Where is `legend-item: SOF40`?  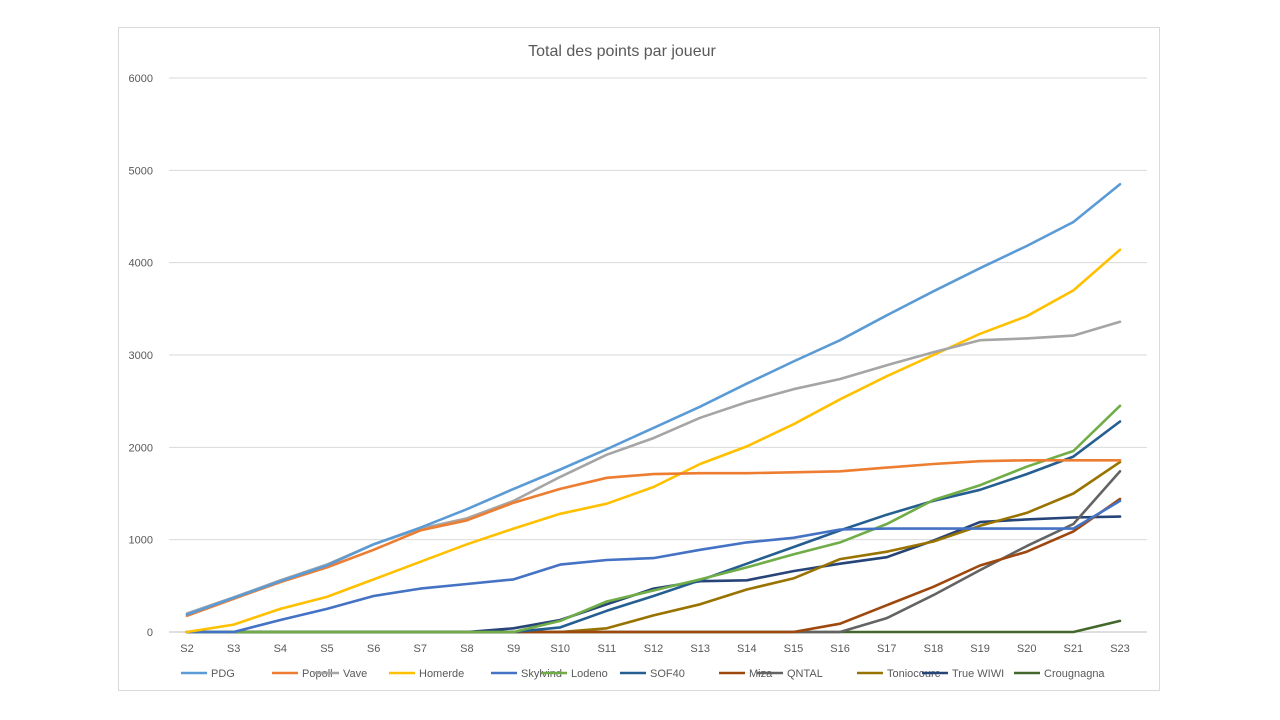 legend-item: SOF40 is located at coordinates (652, 674).